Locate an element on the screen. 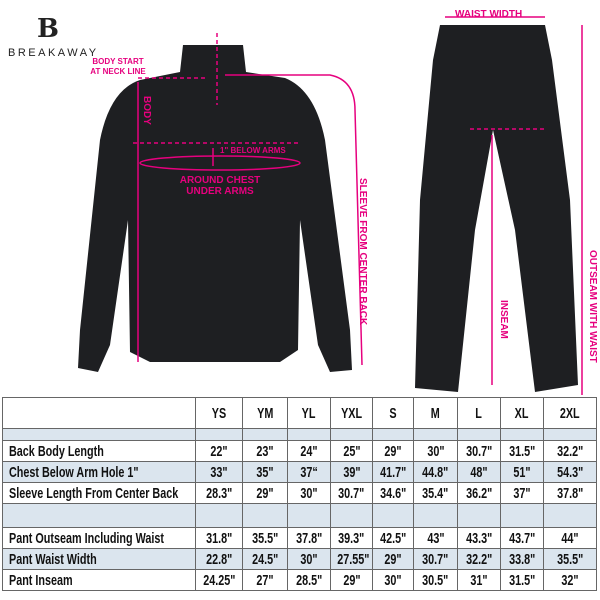  value-cell: 27.55" is located at coordinates (351, 559).